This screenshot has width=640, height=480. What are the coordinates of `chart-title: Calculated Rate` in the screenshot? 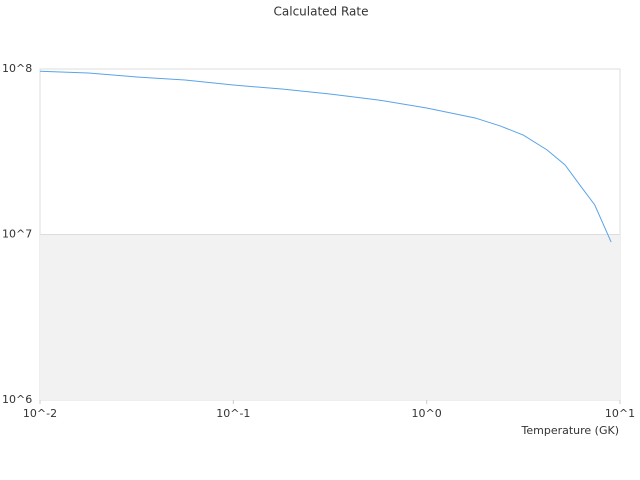 It's located at (321, 12).